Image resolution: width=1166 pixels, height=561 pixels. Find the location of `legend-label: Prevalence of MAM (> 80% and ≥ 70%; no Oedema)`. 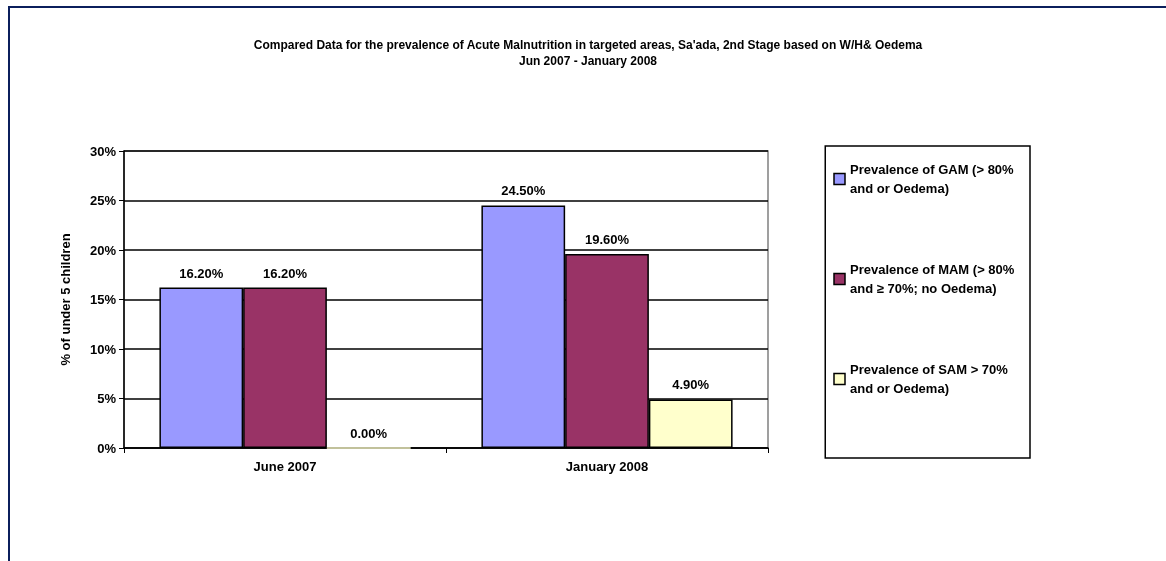

legend-label: Prevalence of MAM (> 80% and ≥ 70%; no Oedema) is located at coordinates (934, 279).